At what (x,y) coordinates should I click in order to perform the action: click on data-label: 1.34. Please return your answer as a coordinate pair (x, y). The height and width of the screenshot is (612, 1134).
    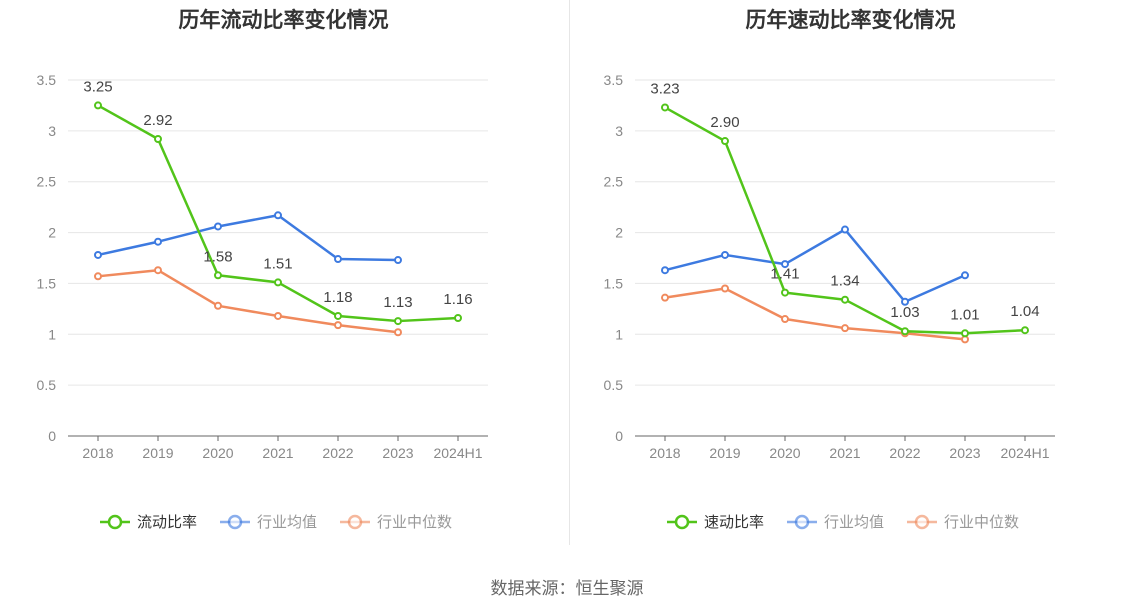
    Looking at the image, I should click on (844, 281).